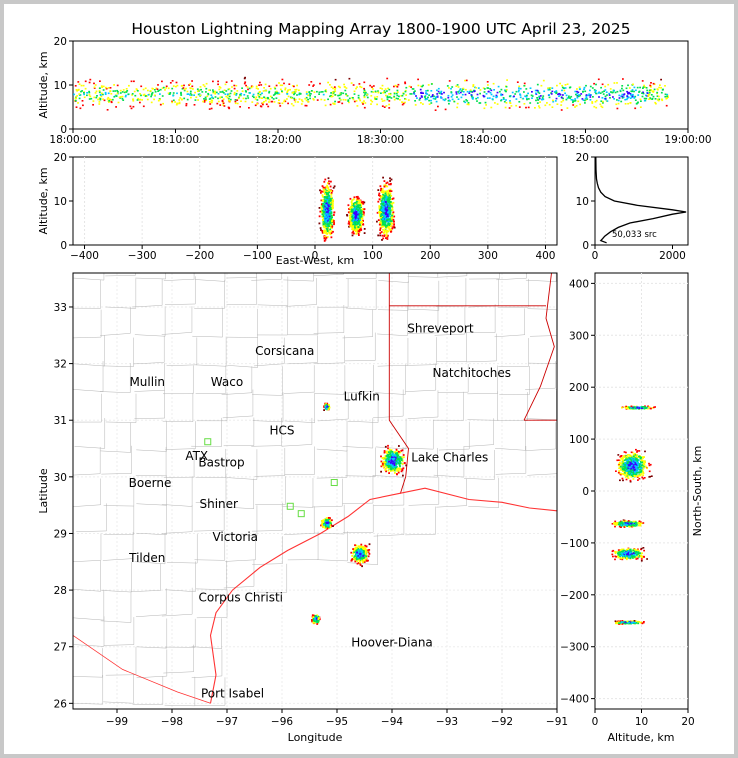  I want to click on east-west-xtick: 100, so click(373, 256).